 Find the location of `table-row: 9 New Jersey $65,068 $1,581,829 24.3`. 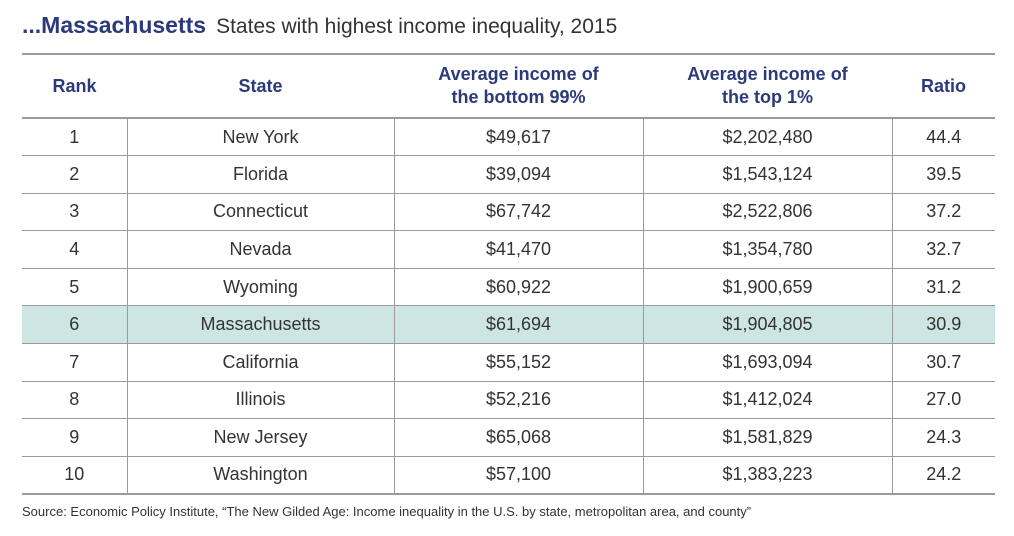

table-row: 9 New Jersey $65,068 $1,581,829 24.3 is located at coordinates (508, 437).